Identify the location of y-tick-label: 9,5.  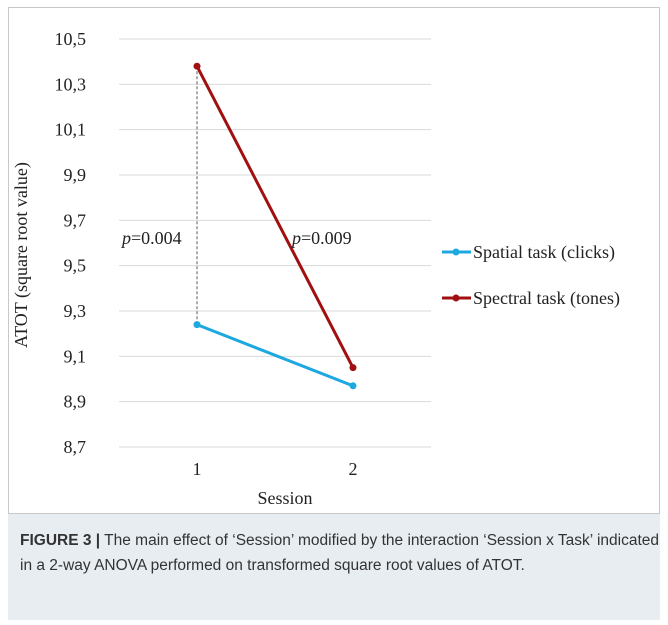
(75, 266).